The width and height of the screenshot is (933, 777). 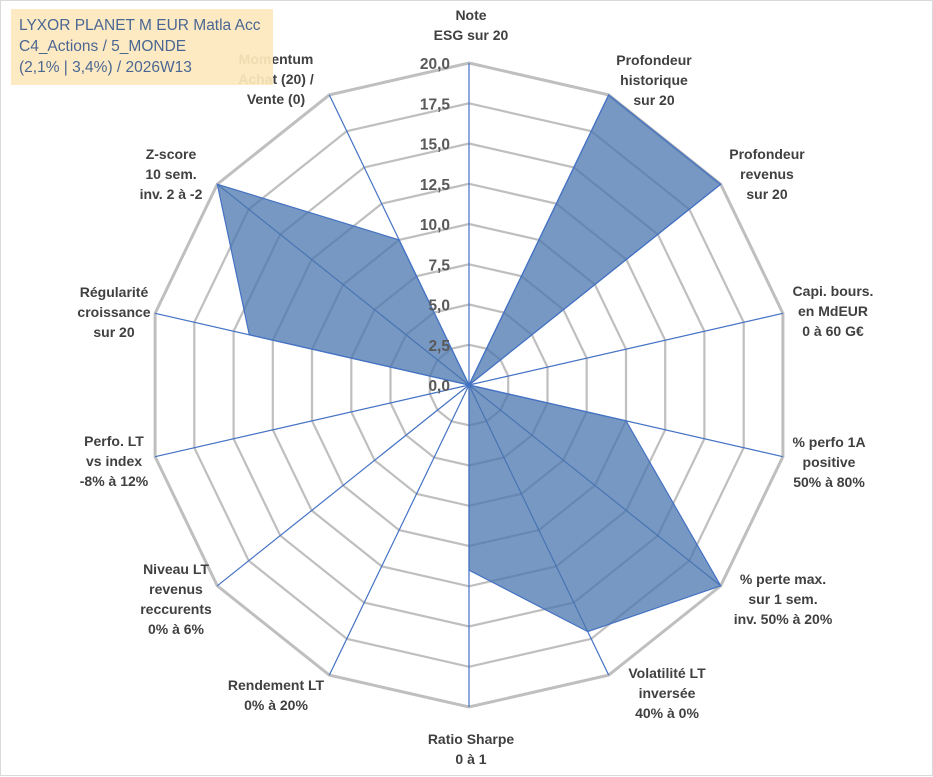 What do you see at coordinates (828, 442) in the screenshot?
I see `axis-label-line: % perfo 1A` at bounding box center [828, 442].